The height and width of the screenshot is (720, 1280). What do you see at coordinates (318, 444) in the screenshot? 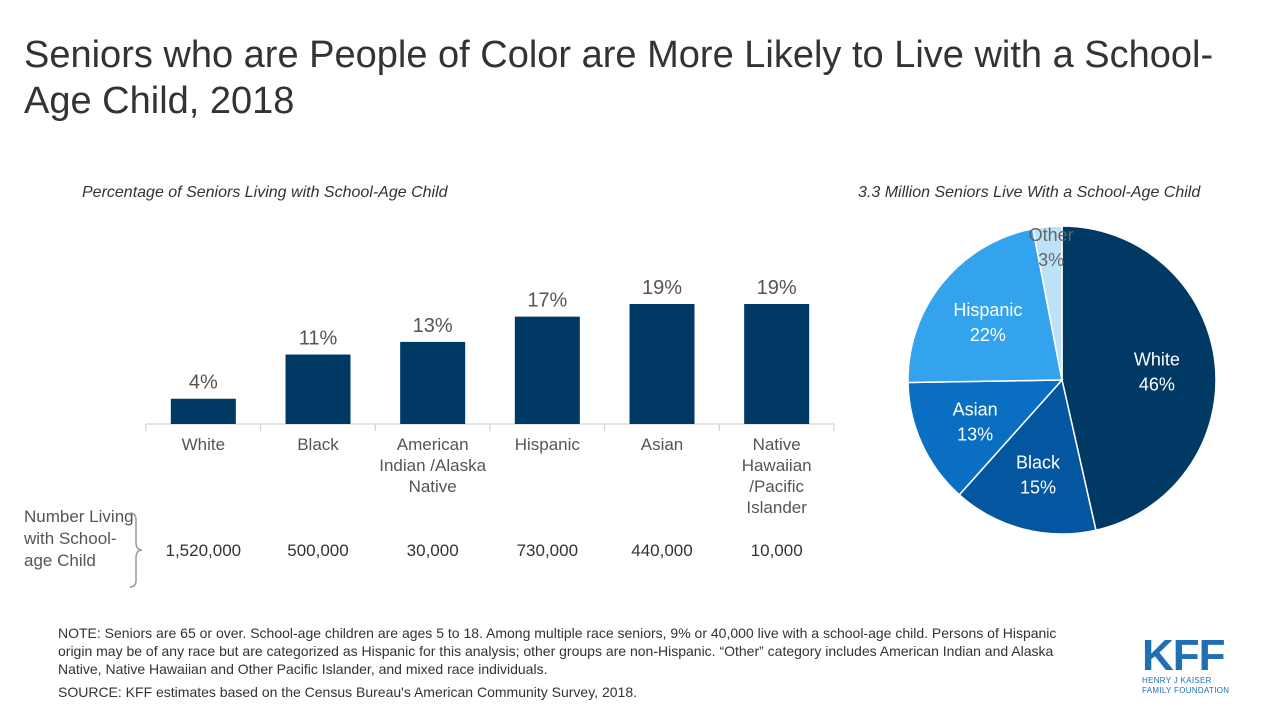
I see `category-label: Black` at bounding box center [318, 444].